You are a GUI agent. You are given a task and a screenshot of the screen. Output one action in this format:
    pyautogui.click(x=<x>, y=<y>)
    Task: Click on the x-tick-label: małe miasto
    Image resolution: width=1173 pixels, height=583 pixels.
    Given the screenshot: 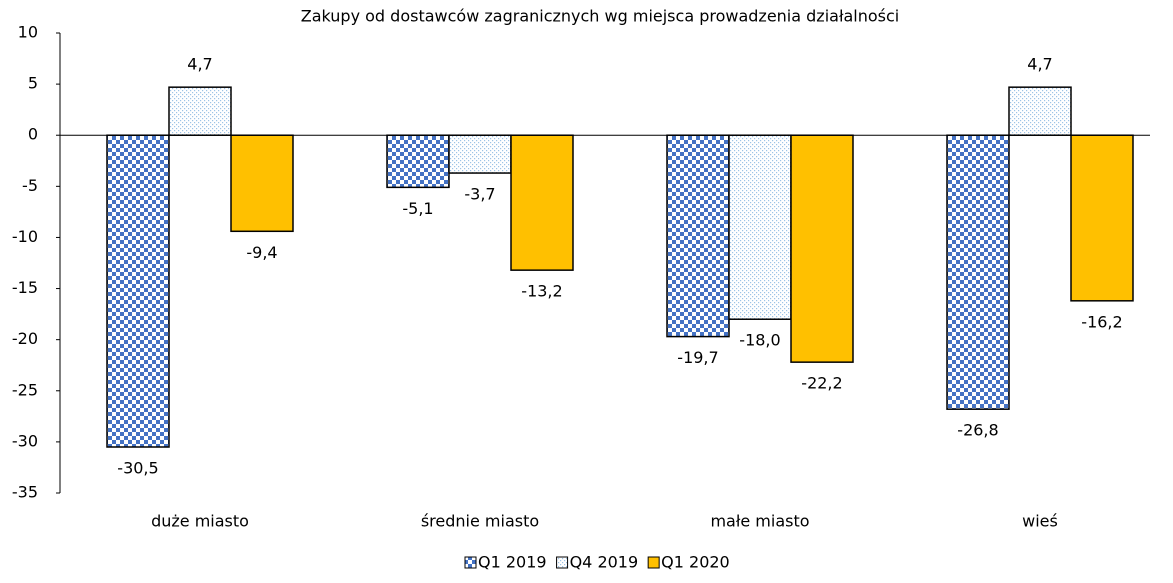 What is the action you would take?
    pyautogui.click(x=759, y=521)
    